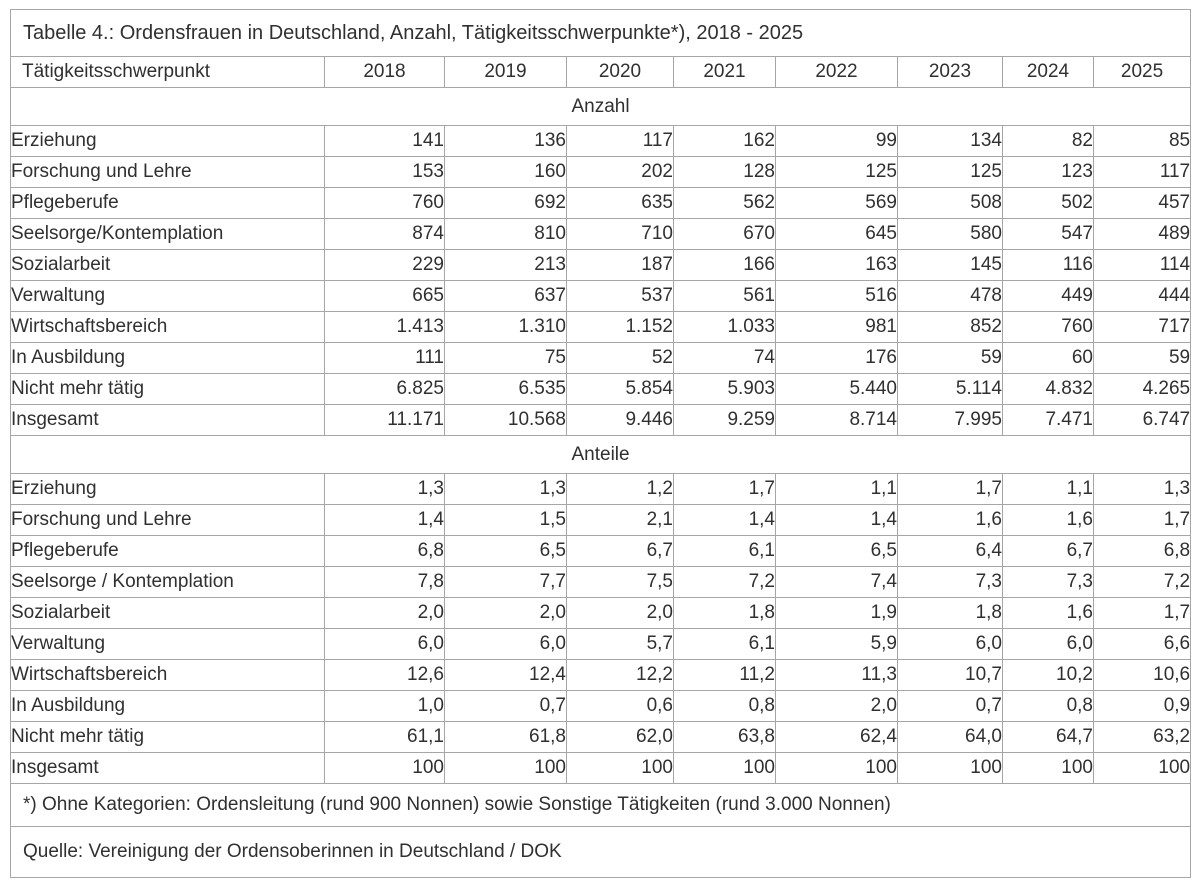  I want to click on value-cell: 111, so click(384, 358).